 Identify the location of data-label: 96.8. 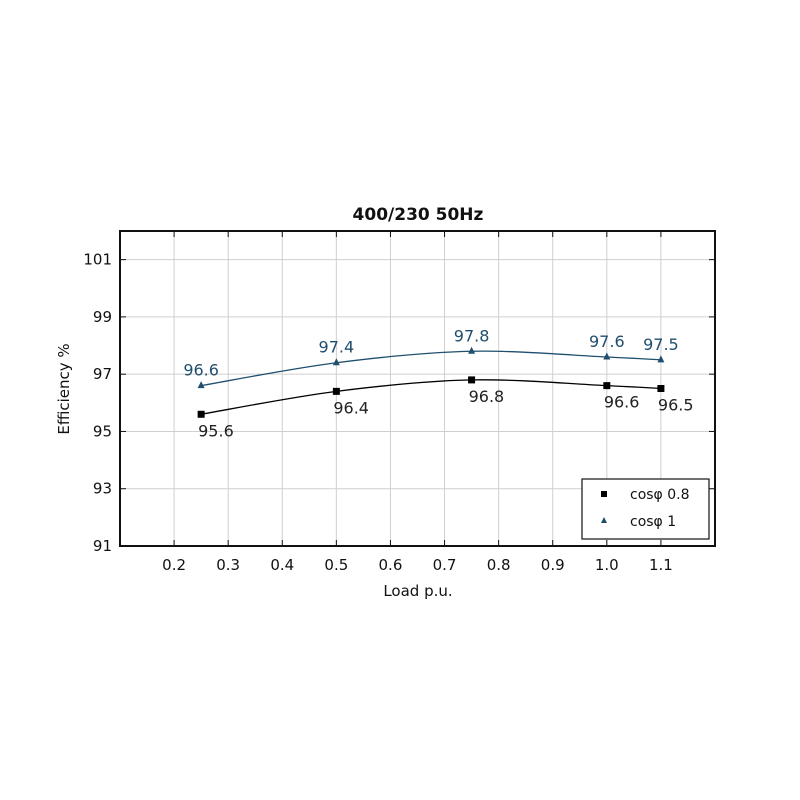
(487, 396).